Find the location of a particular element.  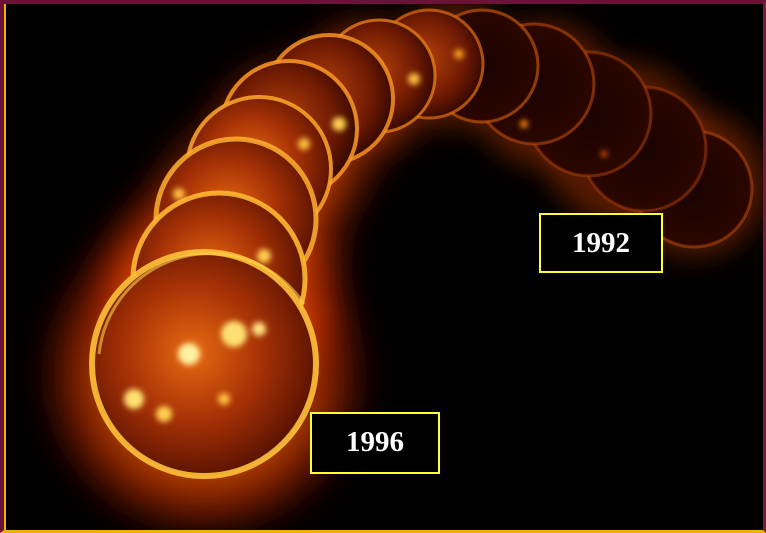

year-label-1992: 1992 is located at coordinates (601, 243).